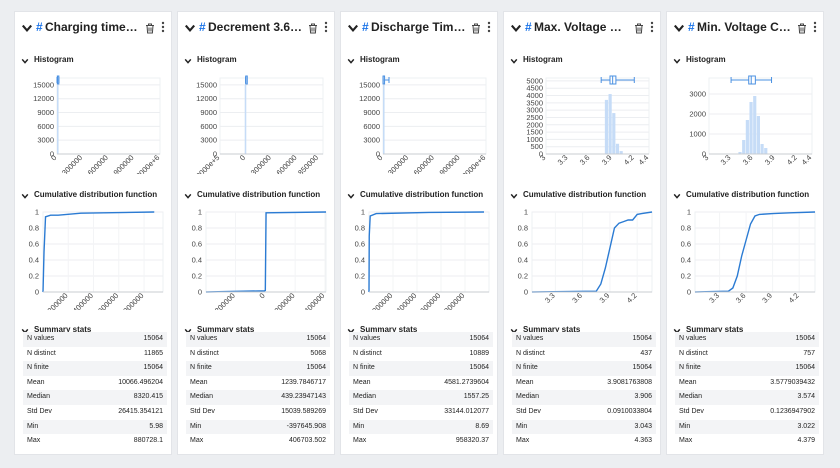 Image resolution: width=840 pixels, height=468 pixels. I want to click on stat-label: N distinct, so click(693, 353).